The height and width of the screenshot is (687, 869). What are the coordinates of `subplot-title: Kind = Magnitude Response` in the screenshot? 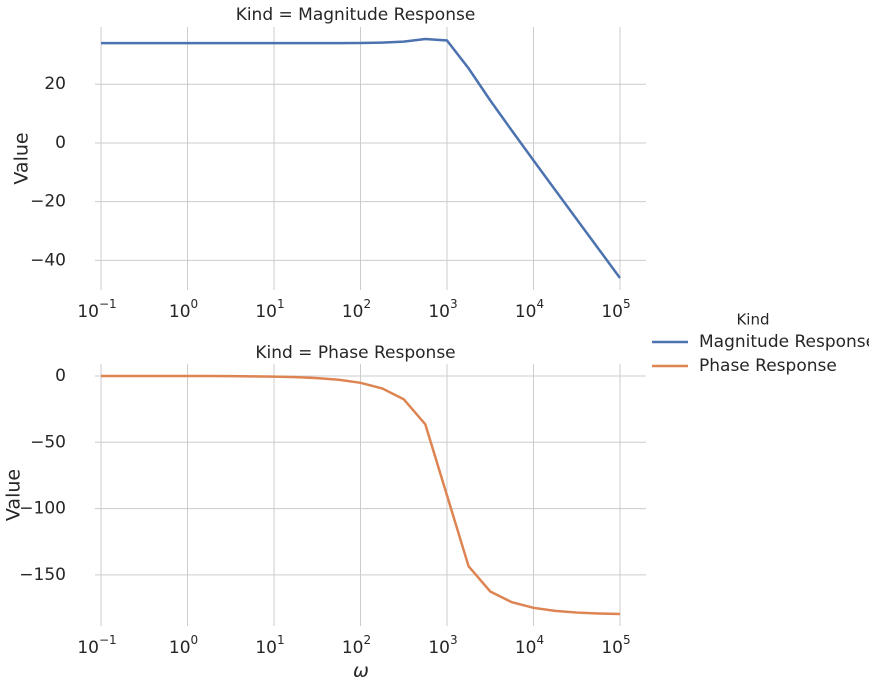 It's located at (356, 15).